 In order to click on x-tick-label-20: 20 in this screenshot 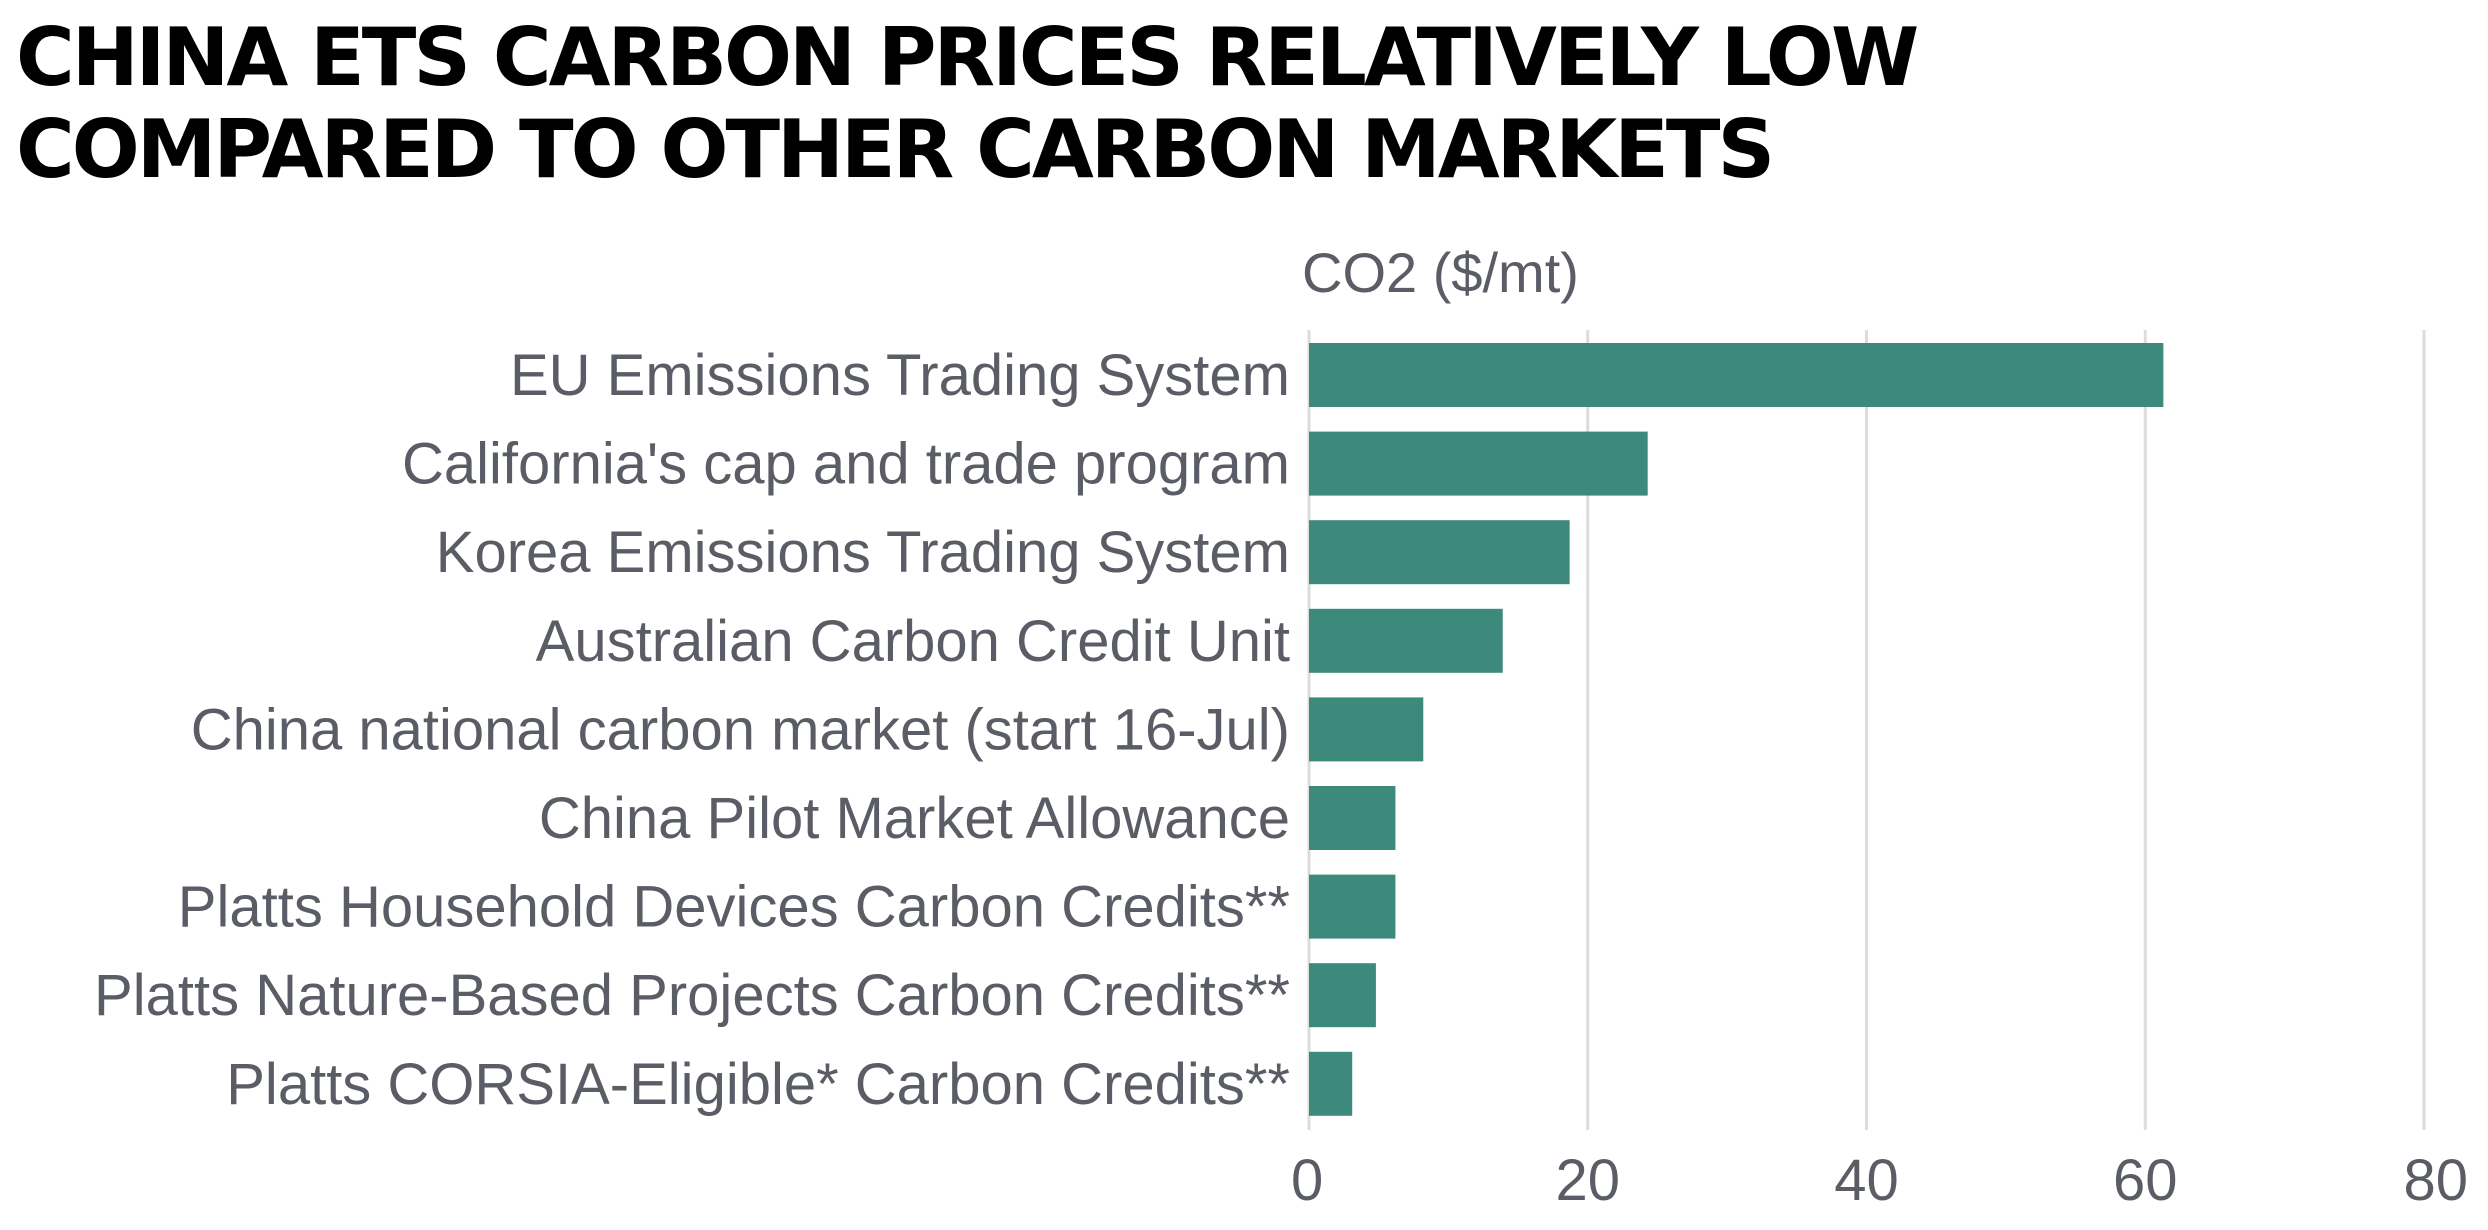, I will do `click(1587, 1180)`.